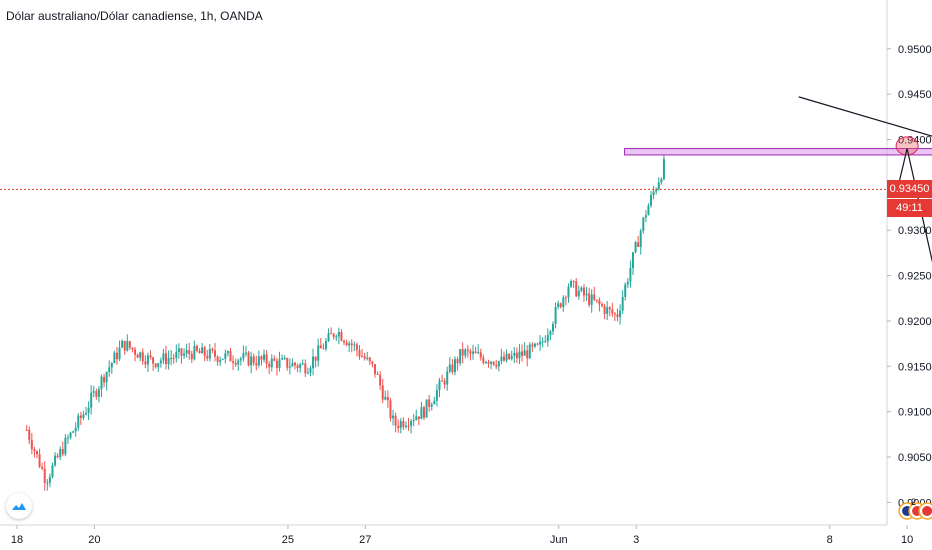  Describe the element at coordinates (365, 540) in the screenshot. I see `x-tick-label: 27` at that location.